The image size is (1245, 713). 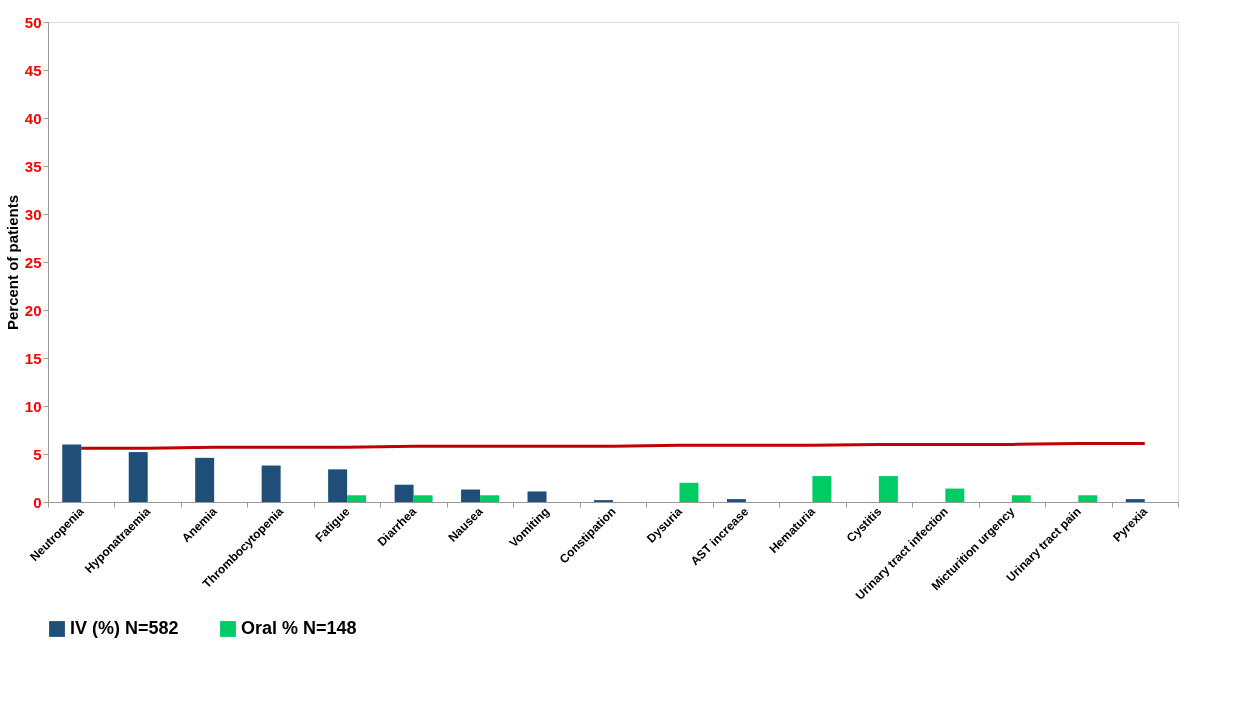 I want to click on legend-label: IV (%) N=582, so click(x=124, y=628).